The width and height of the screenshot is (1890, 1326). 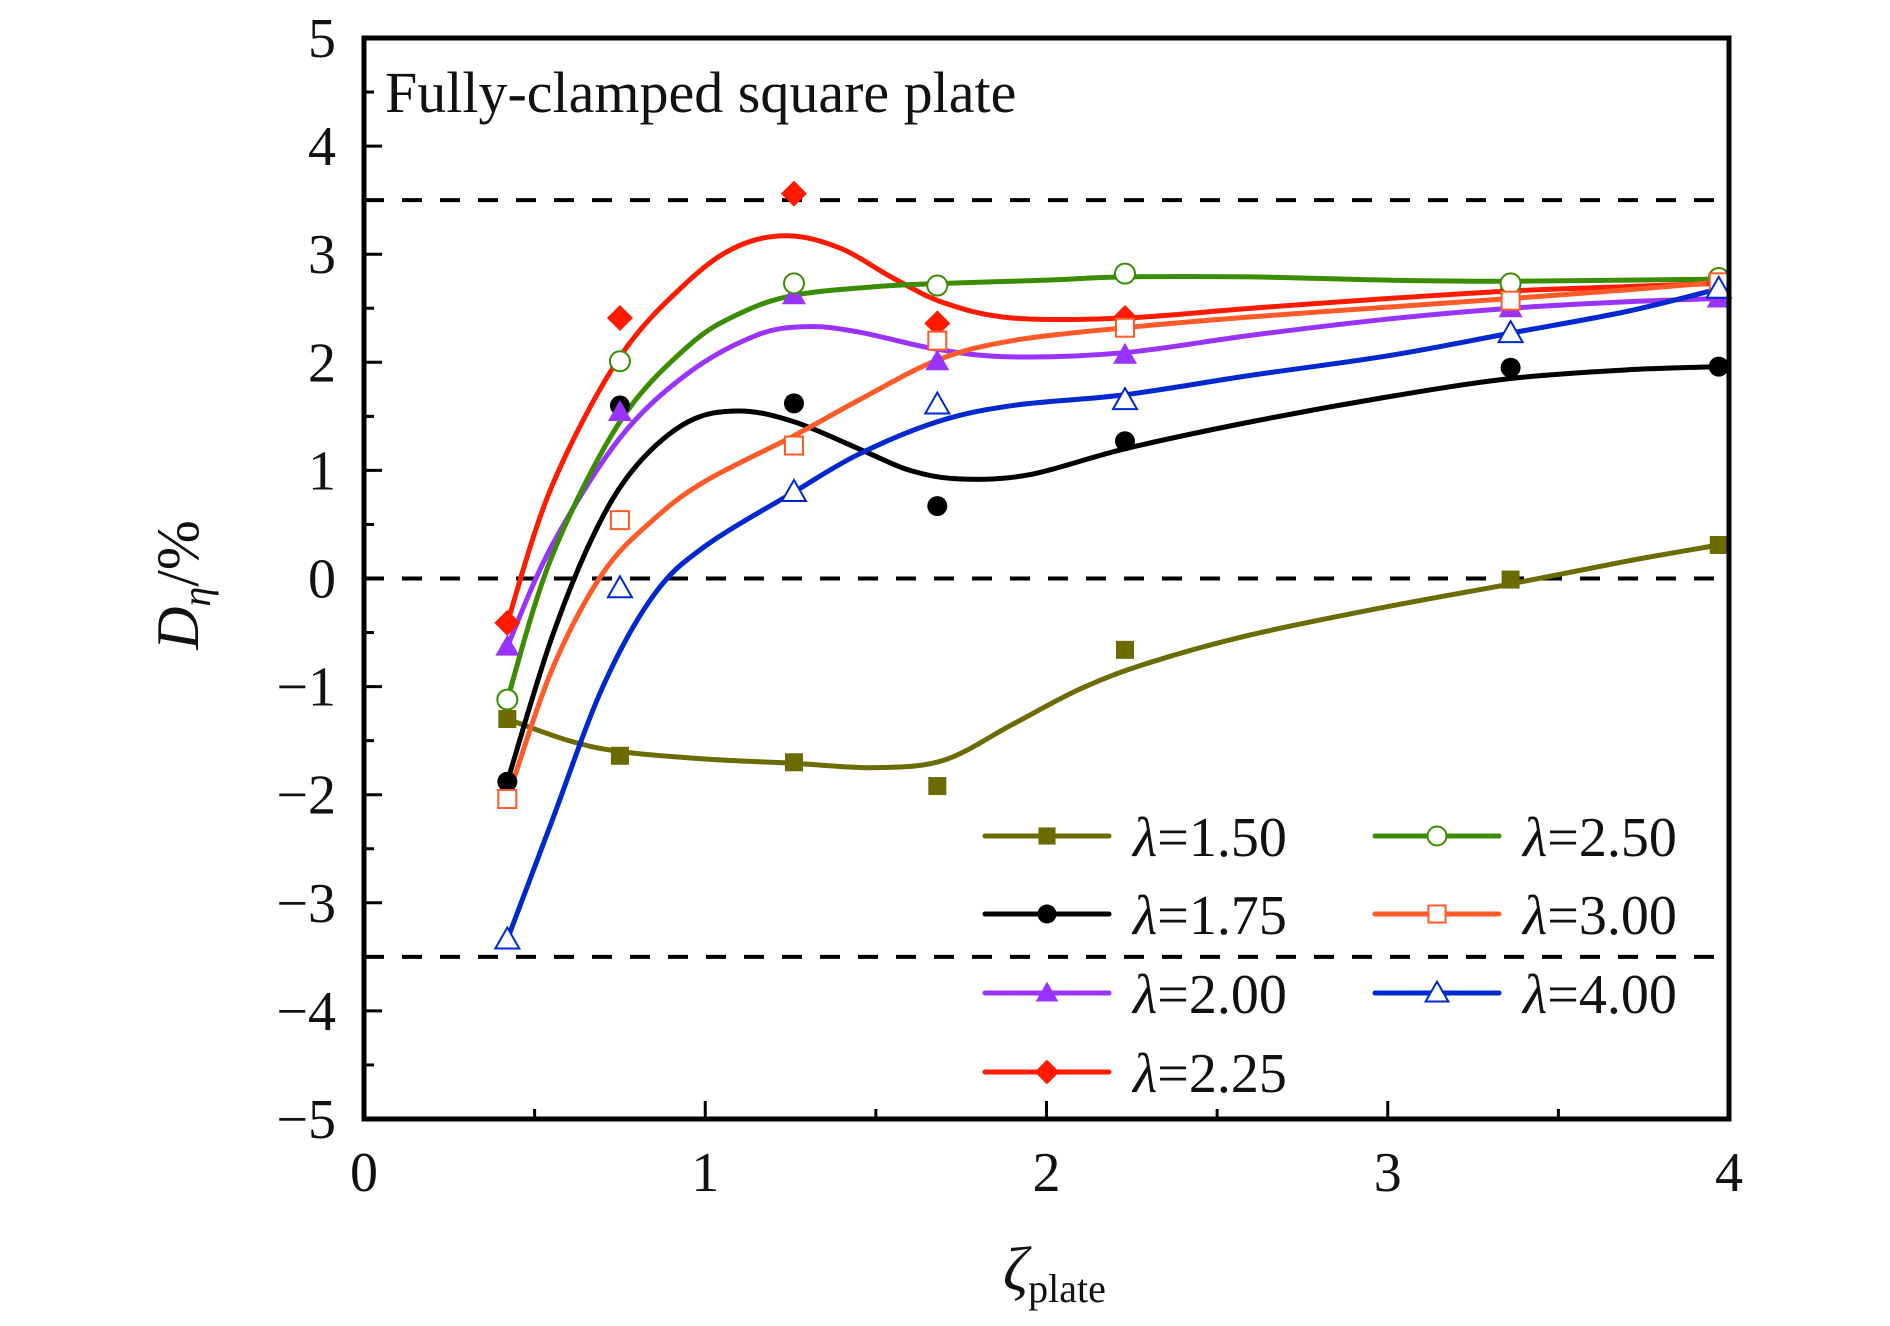 I want to click on legend-lambda-value: =1.50, so click(x=1222, y=838).